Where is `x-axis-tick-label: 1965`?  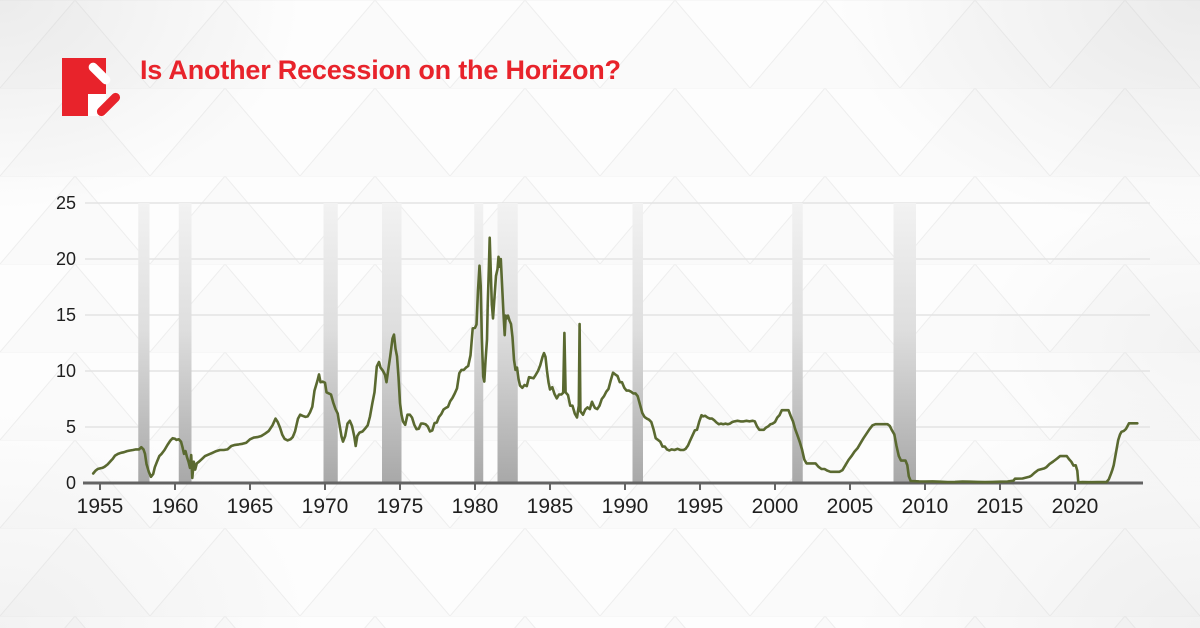
x-axis-tick-label: 1965 is located at coordinates (250, 506).